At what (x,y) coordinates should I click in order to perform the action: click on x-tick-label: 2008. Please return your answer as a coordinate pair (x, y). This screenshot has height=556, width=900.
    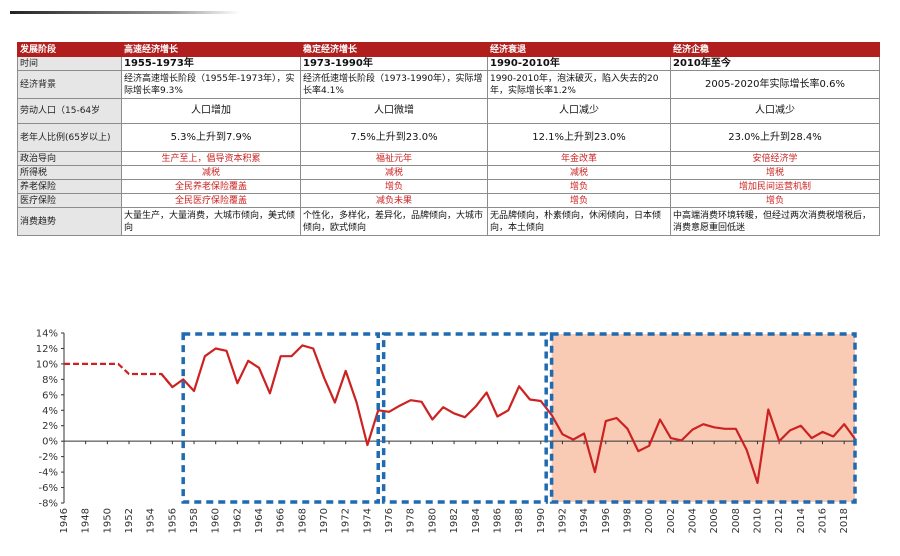
    Looking at the image, I should click on (736, 520).